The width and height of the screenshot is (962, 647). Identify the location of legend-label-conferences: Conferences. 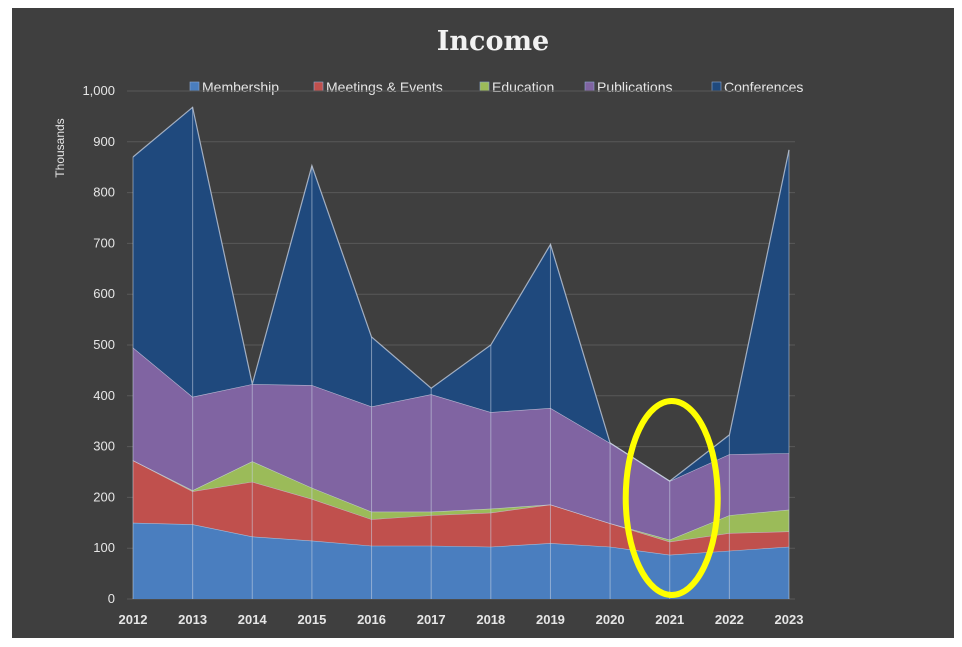
(763, 87).